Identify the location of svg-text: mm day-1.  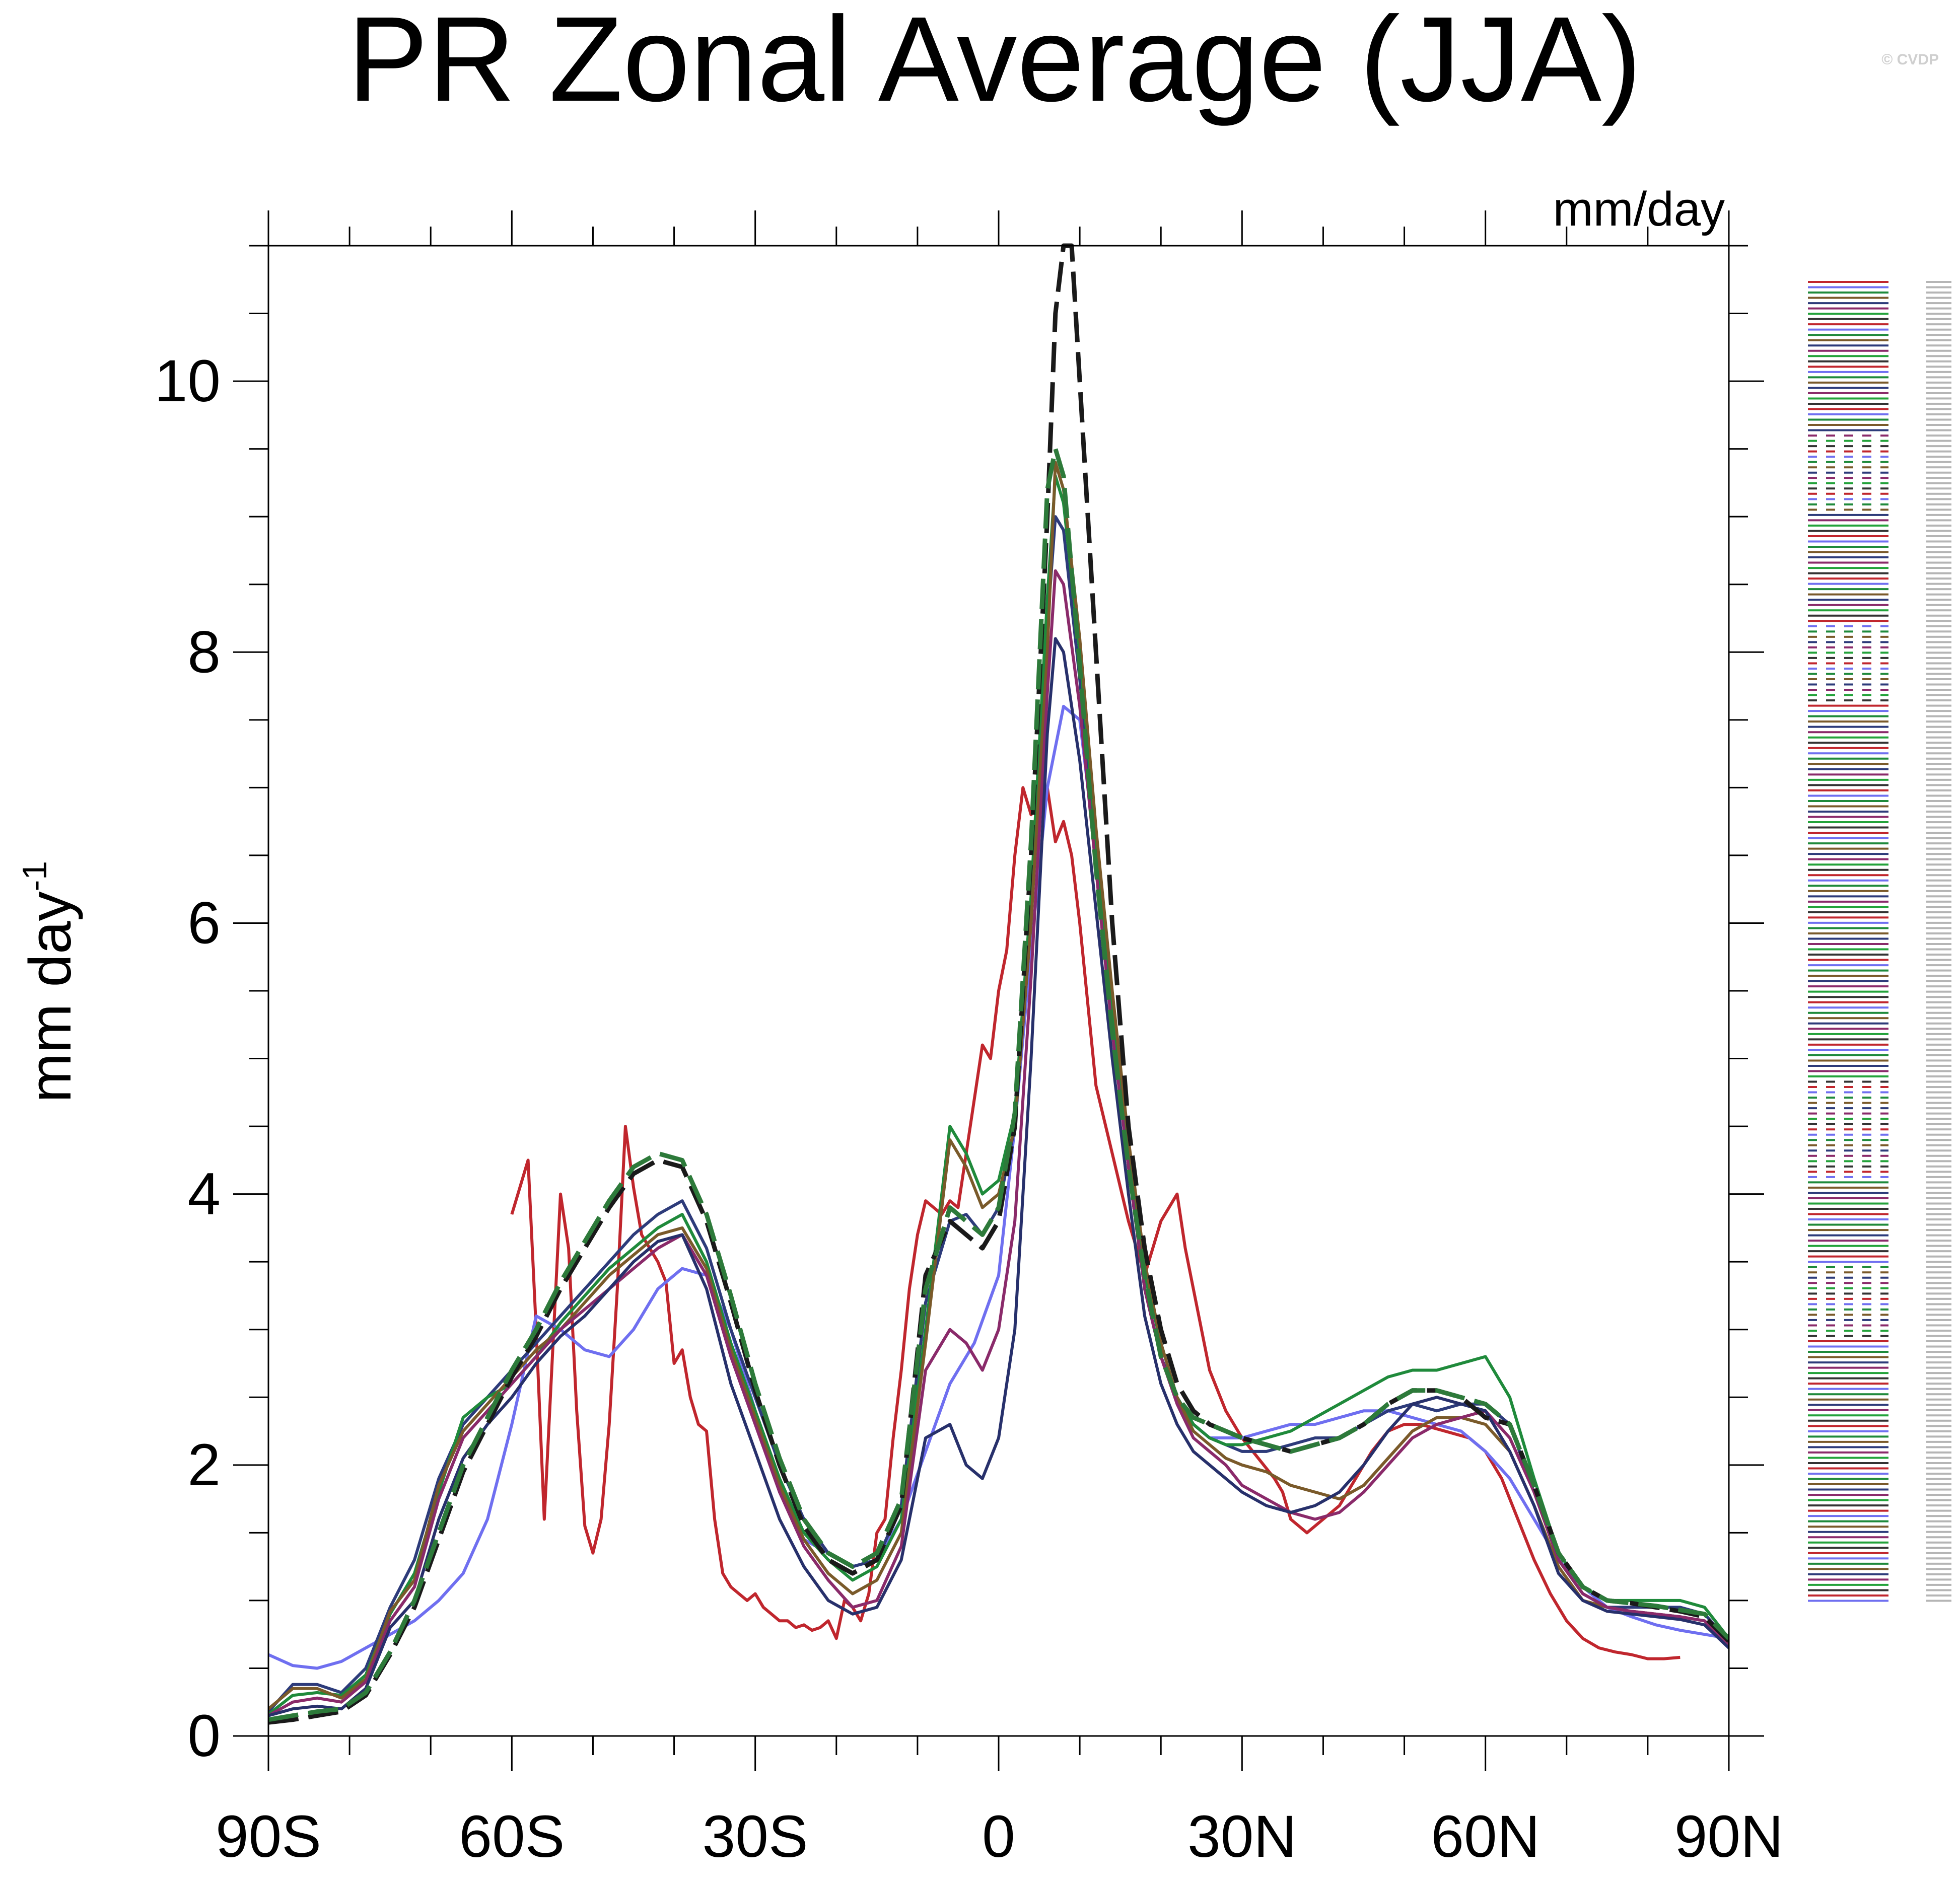
(50, 982).